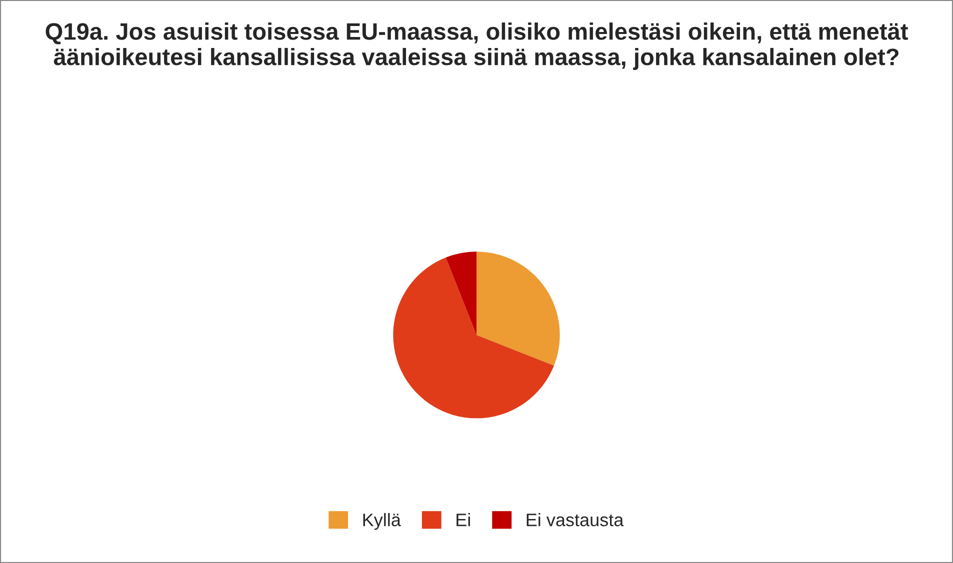  What do you see at coordinates (382, 521) in the screenshot?
I see `legend-label: Kyllä` at bounding box center [382, 521].